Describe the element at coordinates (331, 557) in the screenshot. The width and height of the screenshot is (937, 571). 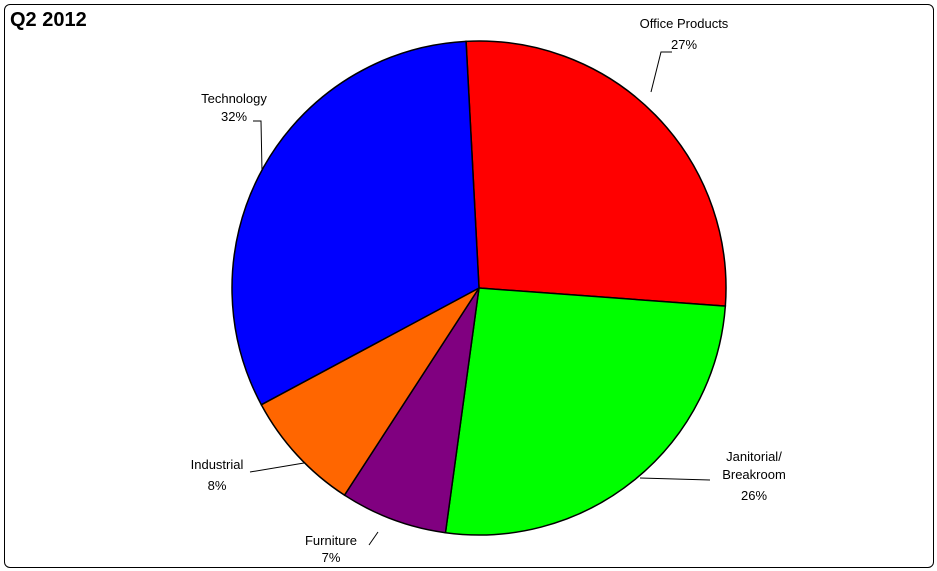
I see `slice-percent-furniture: 7%` at that location.